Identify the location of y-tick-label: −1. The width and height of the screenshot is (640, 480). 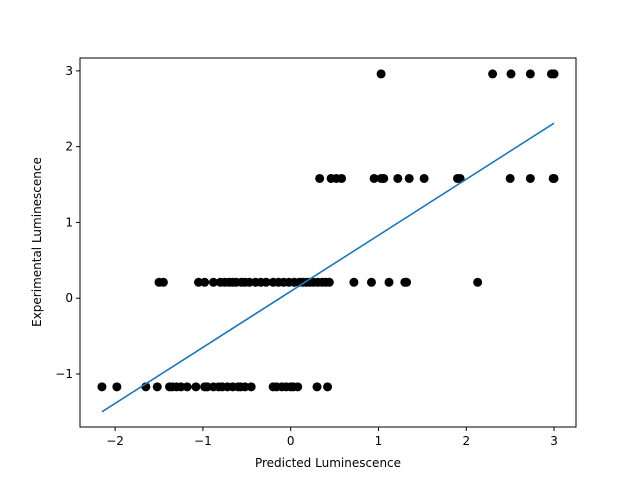
(64, 374).